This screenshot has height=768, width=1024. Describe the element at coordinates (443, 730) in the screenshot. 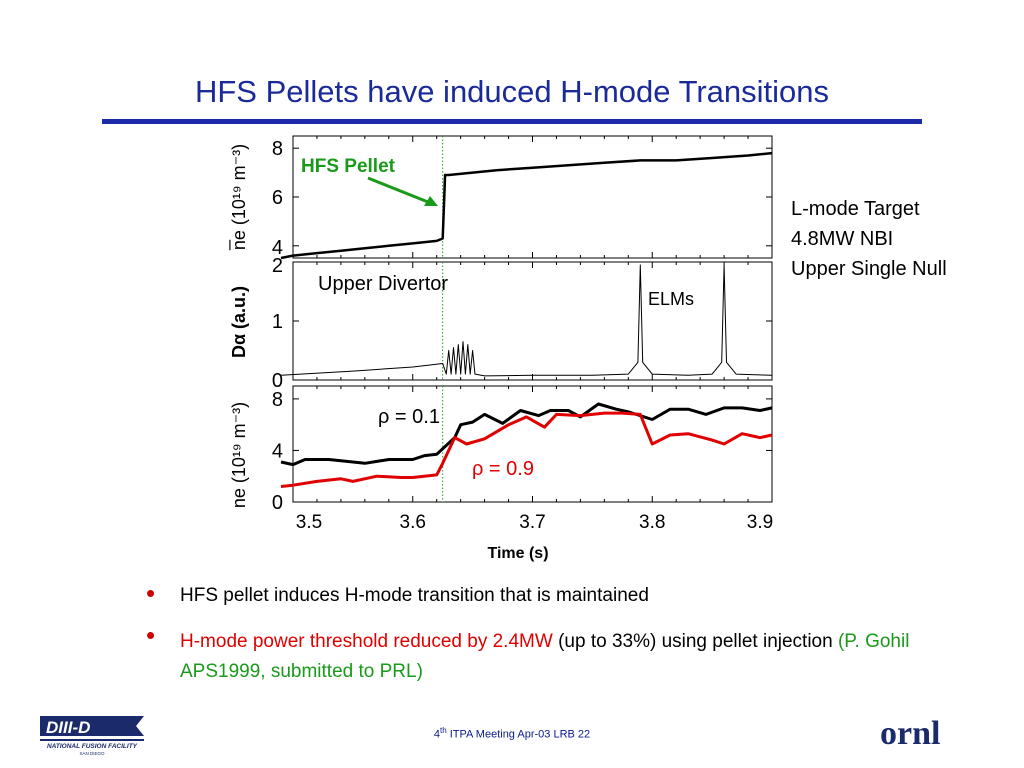

I see `footer-sup: th` at that location.